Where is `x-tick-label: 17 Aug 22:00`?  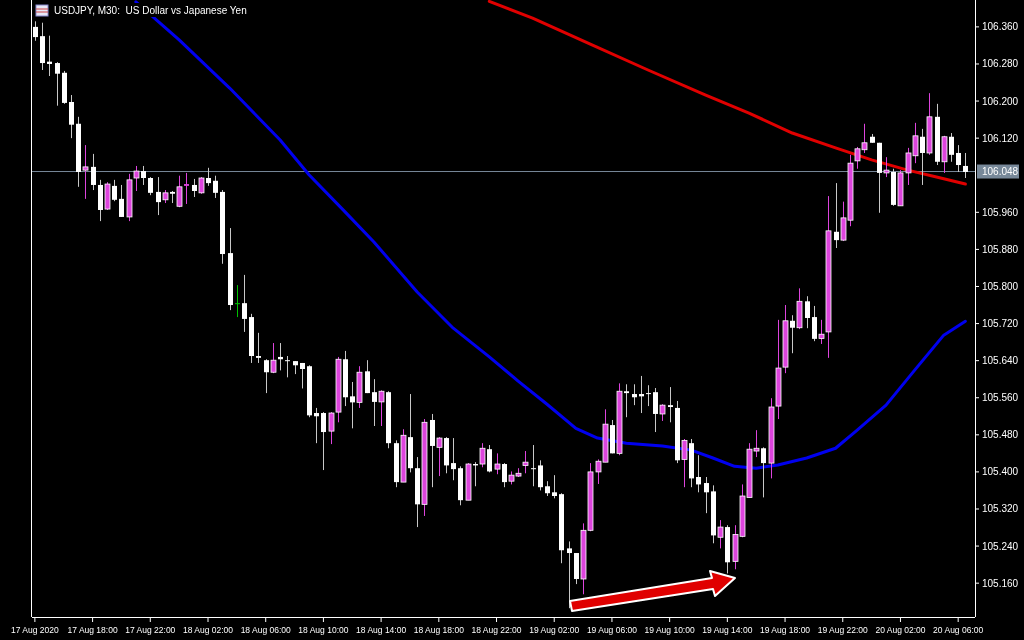
x-tick-label: 17 Aug 22:00 is located at coordinates (150, 630).